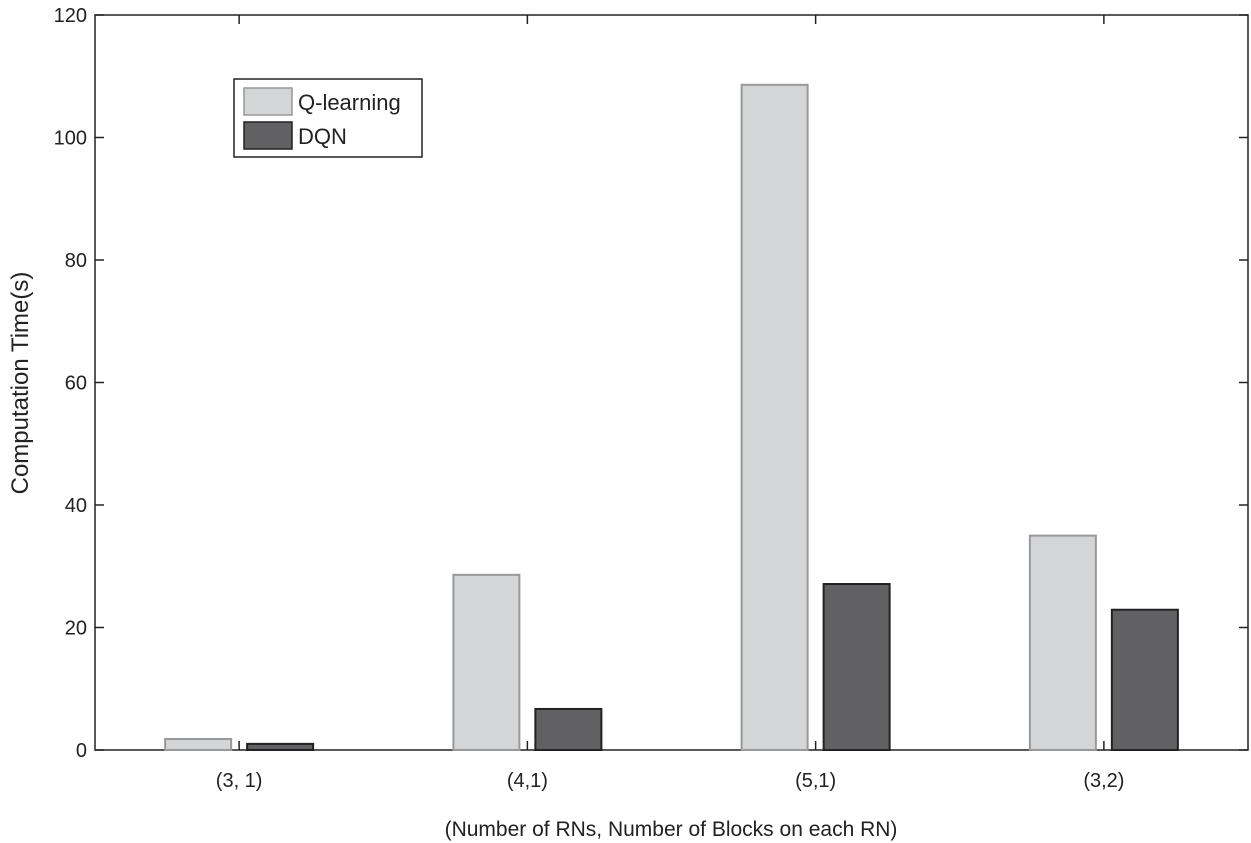  Describe the element at coordinates (268, 101) in the screenshot. I see `legend-swatch-q-learning` at that location.